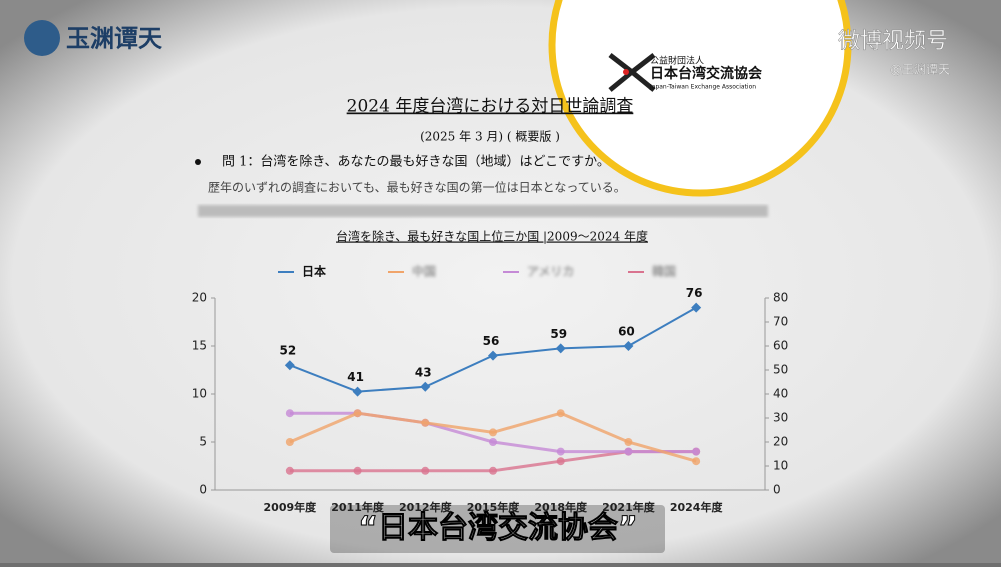 The height and width of the screenshot is (567, 1001). I want to click on y-tick-label: 10, so click(199, 394).